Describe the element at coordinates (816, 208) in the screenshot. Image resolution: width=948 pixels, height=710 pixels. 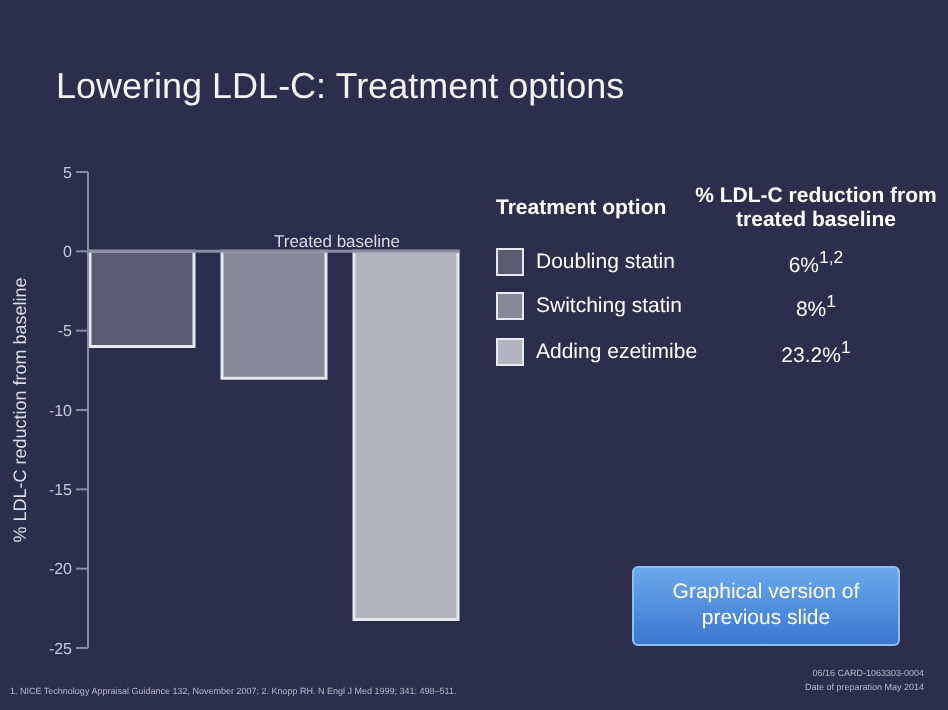
I see `text: % LDL-C reduction from treated baseline` at that location.